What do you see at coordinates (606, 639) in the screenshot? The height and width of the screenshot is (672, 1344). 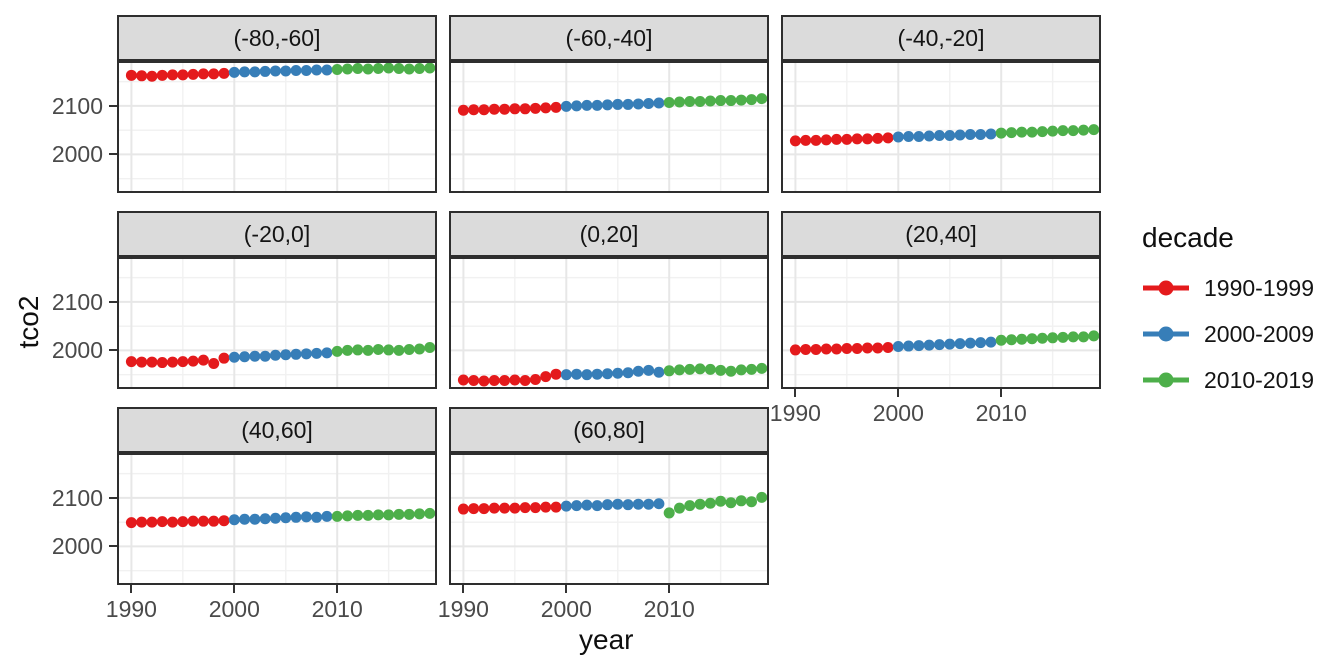 I see `x-axis-title: year` at bounding box center [606, 639].